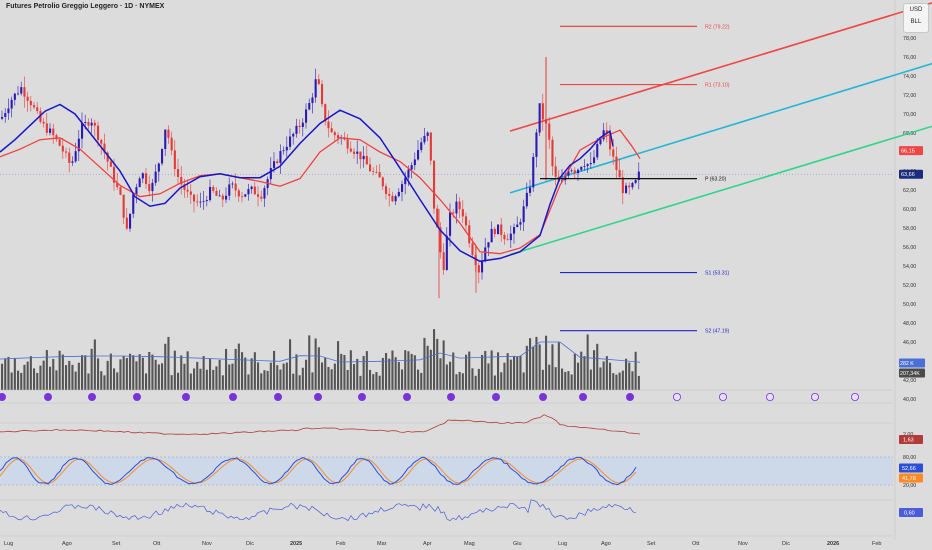 The image size is (932, 550). Describe the element at coordinates (916, 18) in the screenshot. I see `currency-selector: USD BLL` at that location.